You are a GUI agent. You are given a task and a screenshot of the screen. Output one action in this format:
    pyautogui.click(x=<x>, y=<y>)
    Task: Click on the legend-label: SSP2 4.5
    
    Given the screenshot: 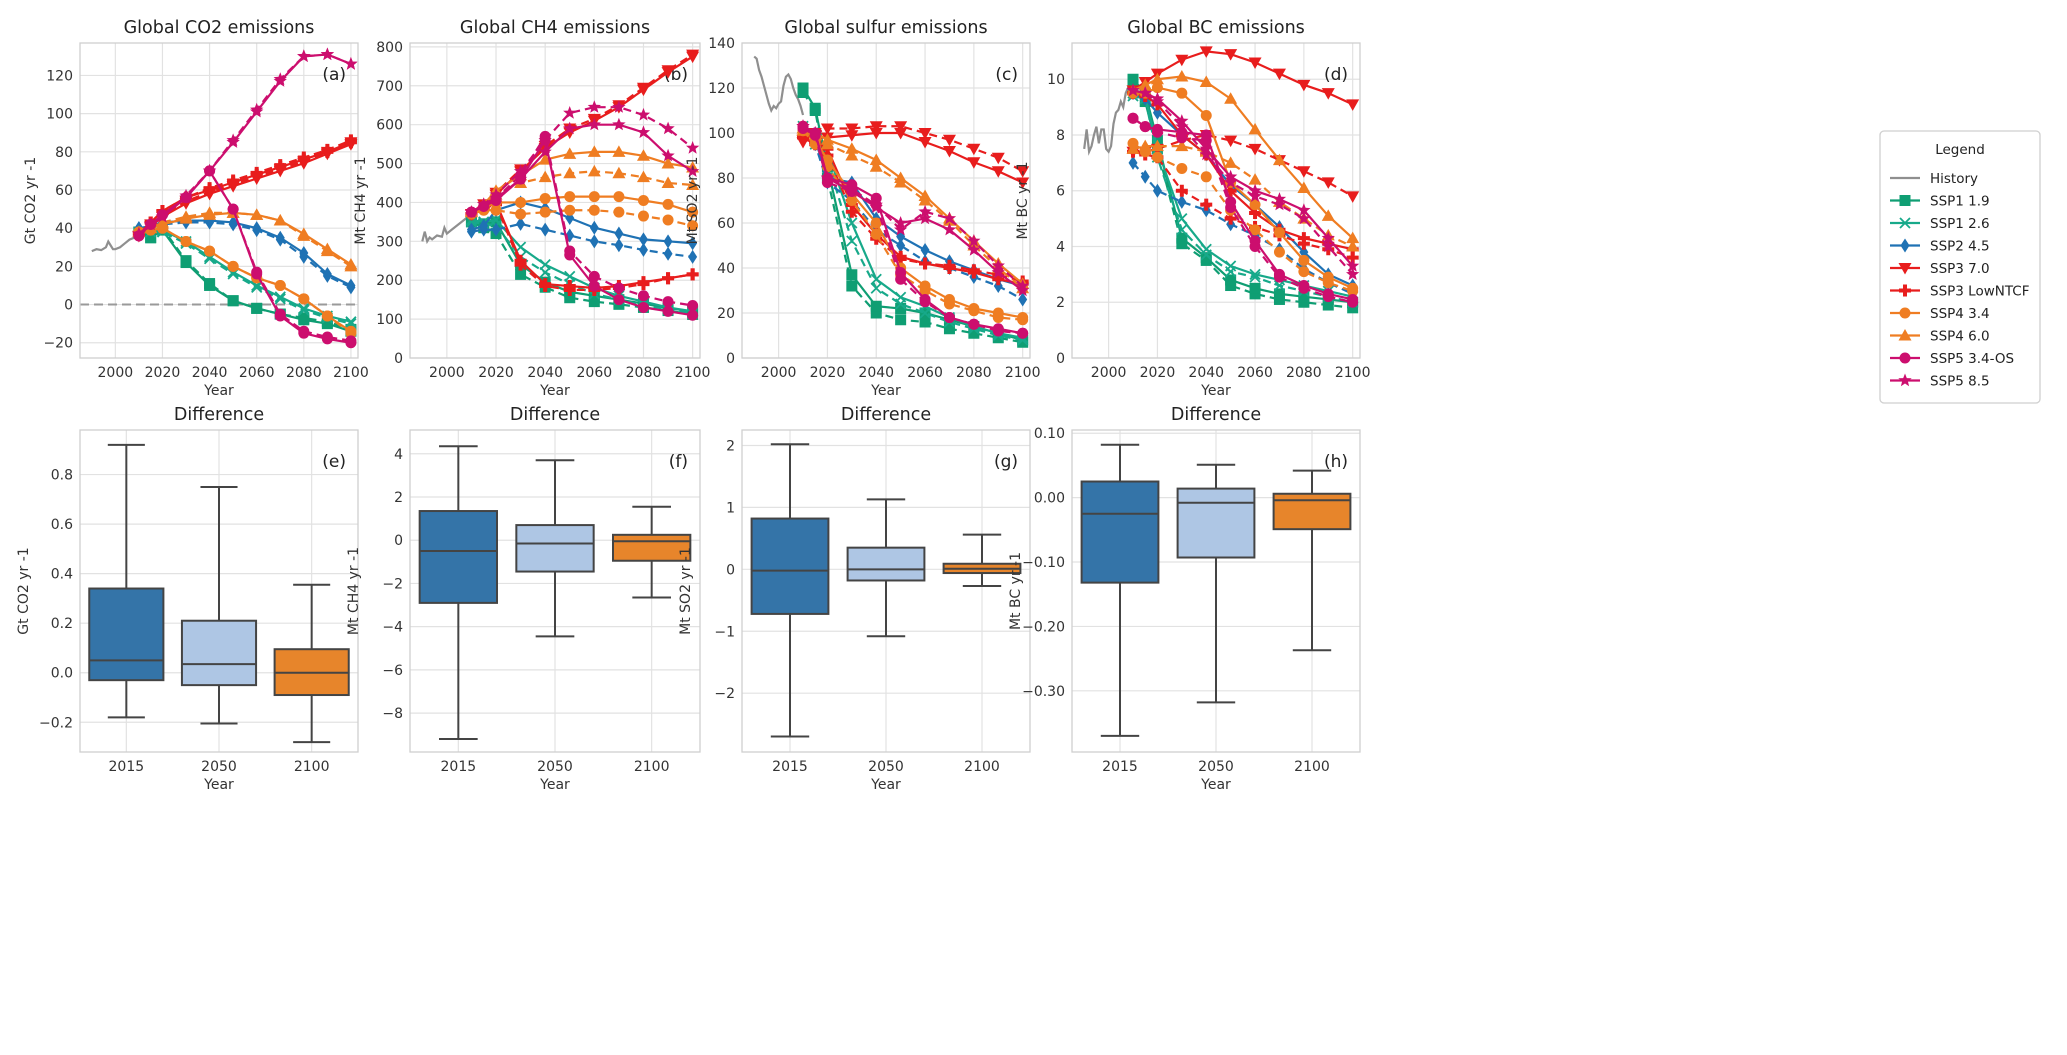 What is the action you would take?
    pyautogui.click(x=1960, y=247)
    